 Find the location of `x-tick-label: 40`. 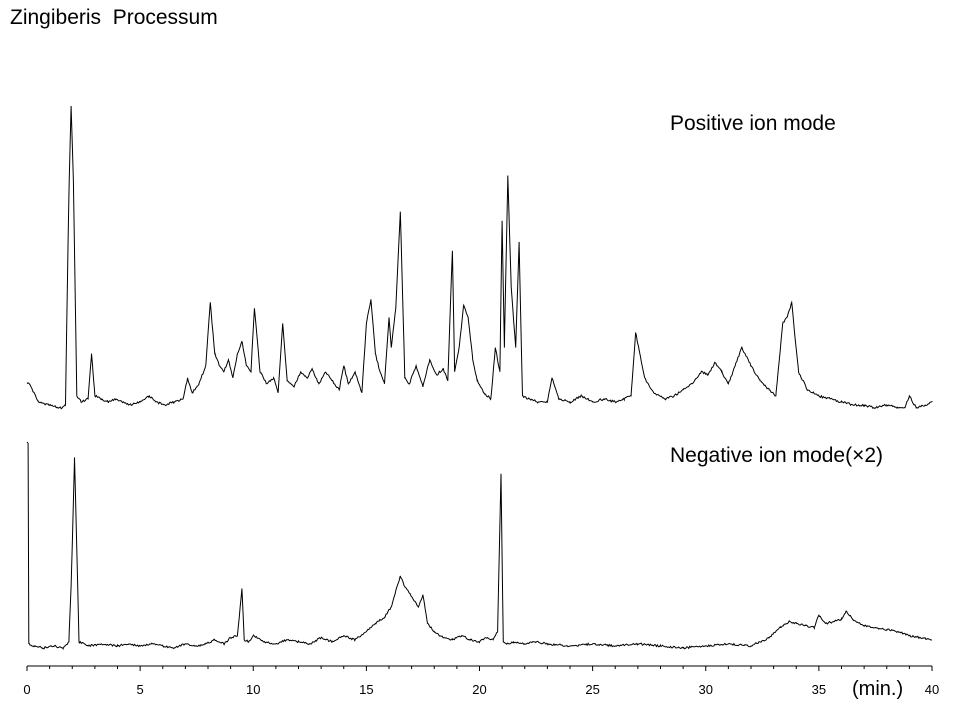

x-tick-label: 40 is located at coordinates (932, 689).